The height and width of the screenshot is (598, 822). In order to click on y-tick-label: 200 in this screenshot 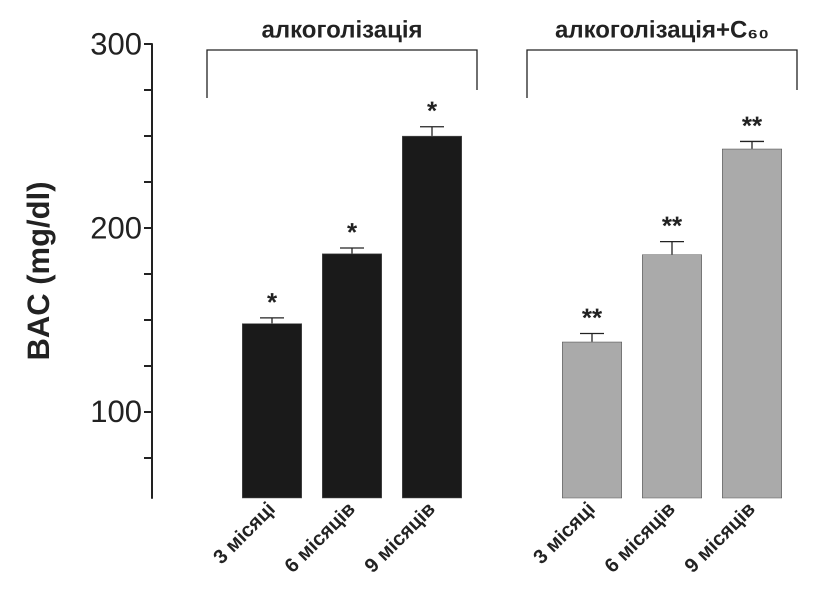, I will do `click(116, 228)`.